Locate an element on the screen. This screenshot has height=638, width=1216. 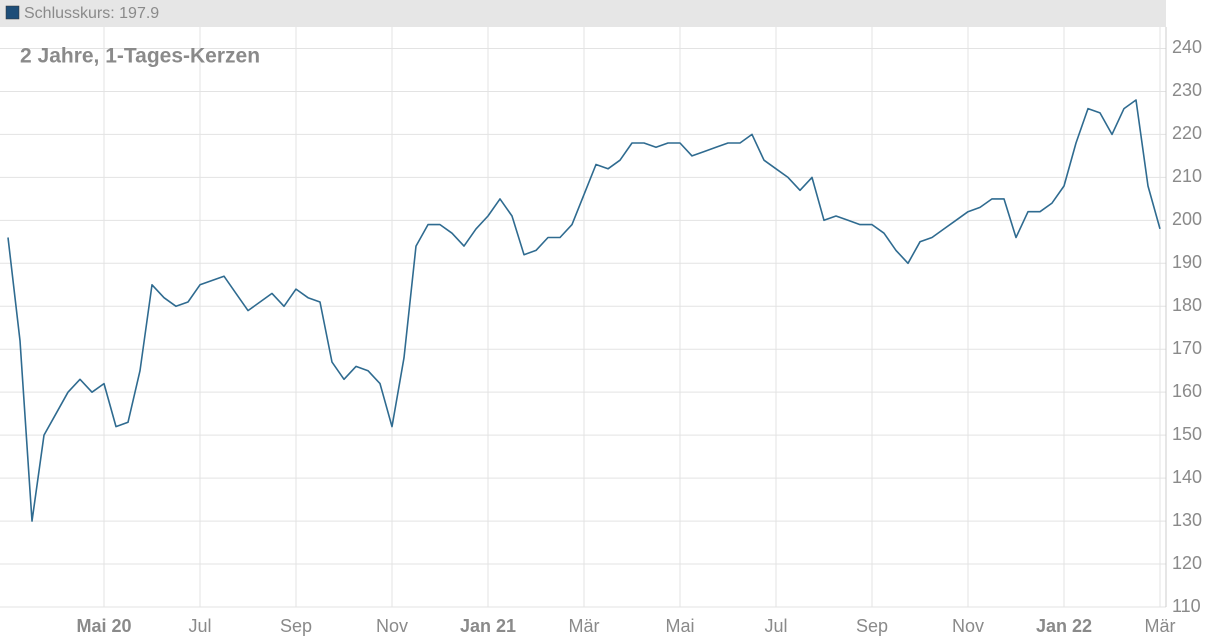
y-tick-label: 200 is located at coordinates (1187, 219).